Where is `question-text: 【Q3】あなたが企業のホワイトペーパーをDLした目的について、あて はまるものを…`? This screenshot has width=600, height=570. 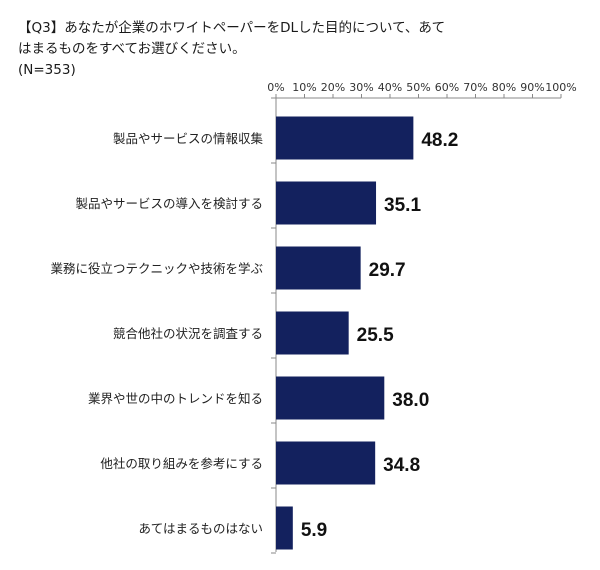 question-text: 【Q3】あなたが企業のホワイトペーパーをDLした目的について、あて はまるものを… is located at coordinates (298, 49).